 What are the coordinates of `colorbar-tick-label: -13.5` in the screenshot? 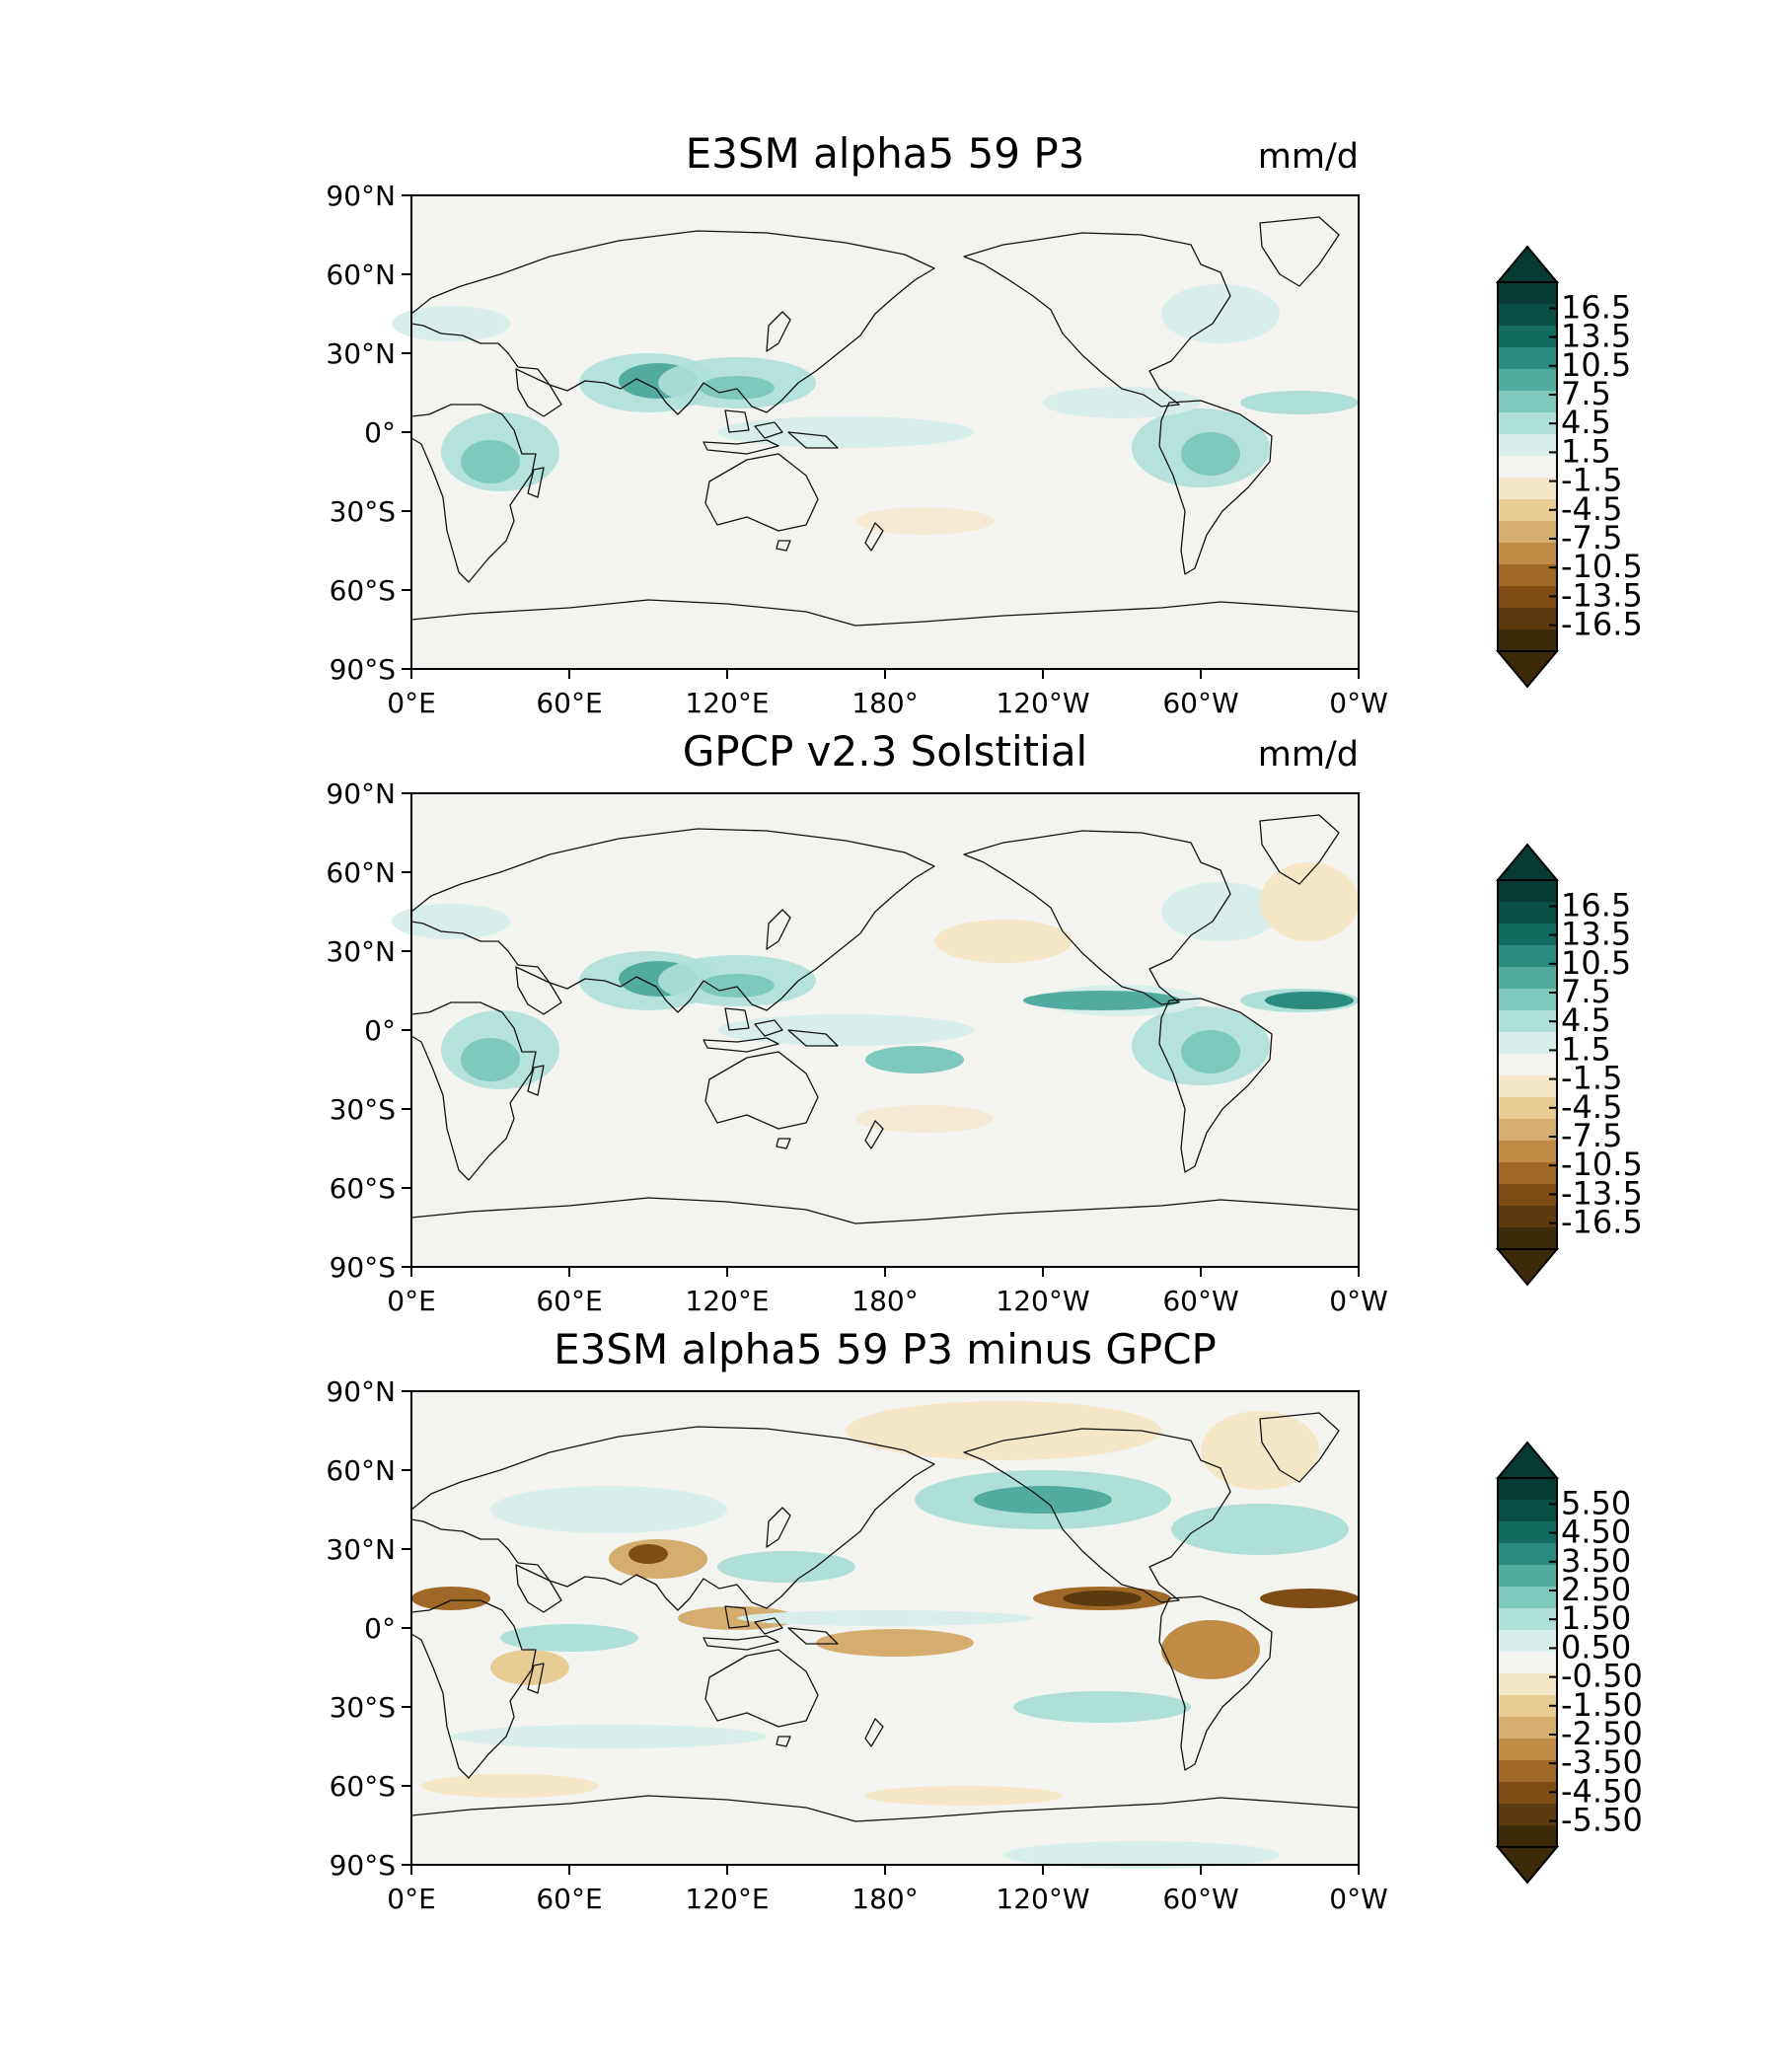 It's located at (1602, 595).